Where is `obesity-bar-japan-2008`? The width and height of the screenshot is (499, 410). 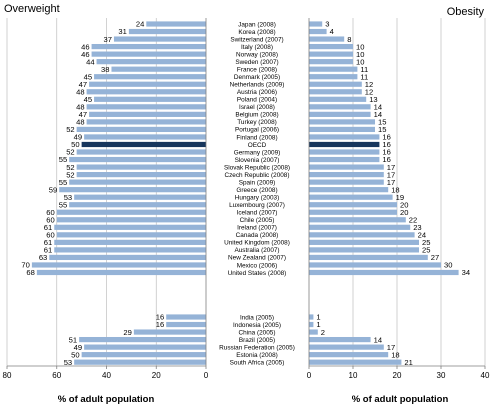
obesity-bar-japan-2008 is located at coordinates (316, 24).